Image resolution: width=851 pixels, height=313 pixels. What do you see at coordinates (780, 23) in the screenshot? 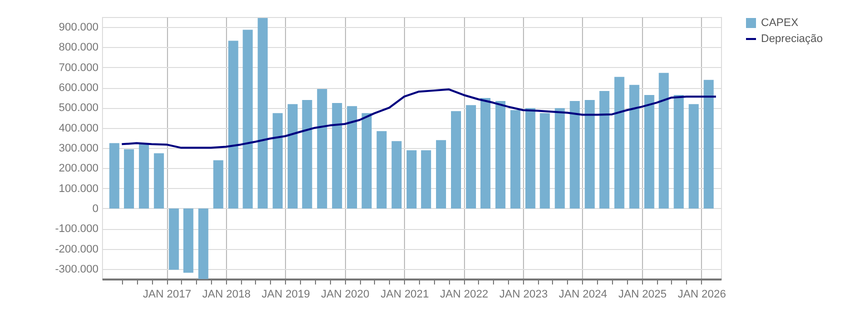
I see `legend-label: CAPEX` at bounding box center [780, 23].